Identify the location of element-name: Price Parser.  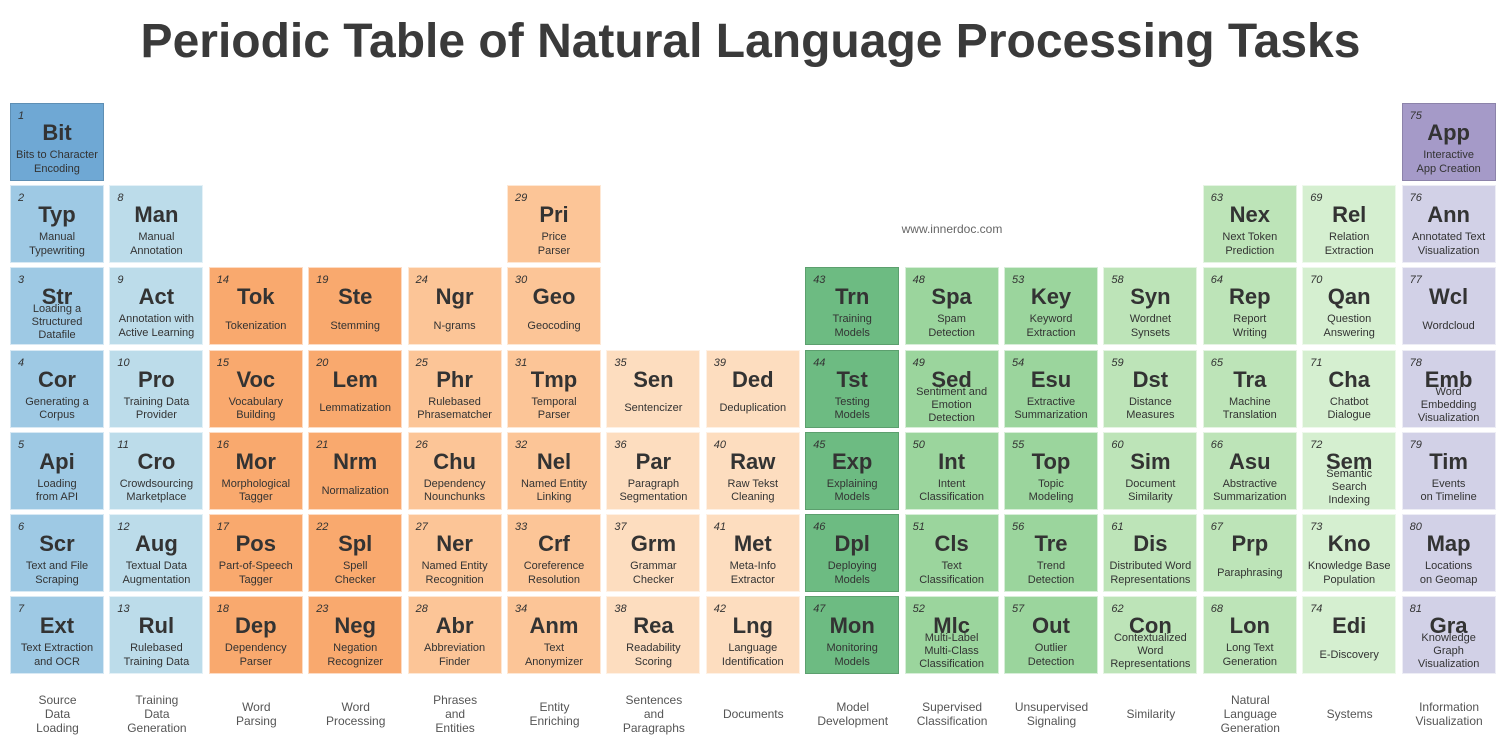
(554, 244).